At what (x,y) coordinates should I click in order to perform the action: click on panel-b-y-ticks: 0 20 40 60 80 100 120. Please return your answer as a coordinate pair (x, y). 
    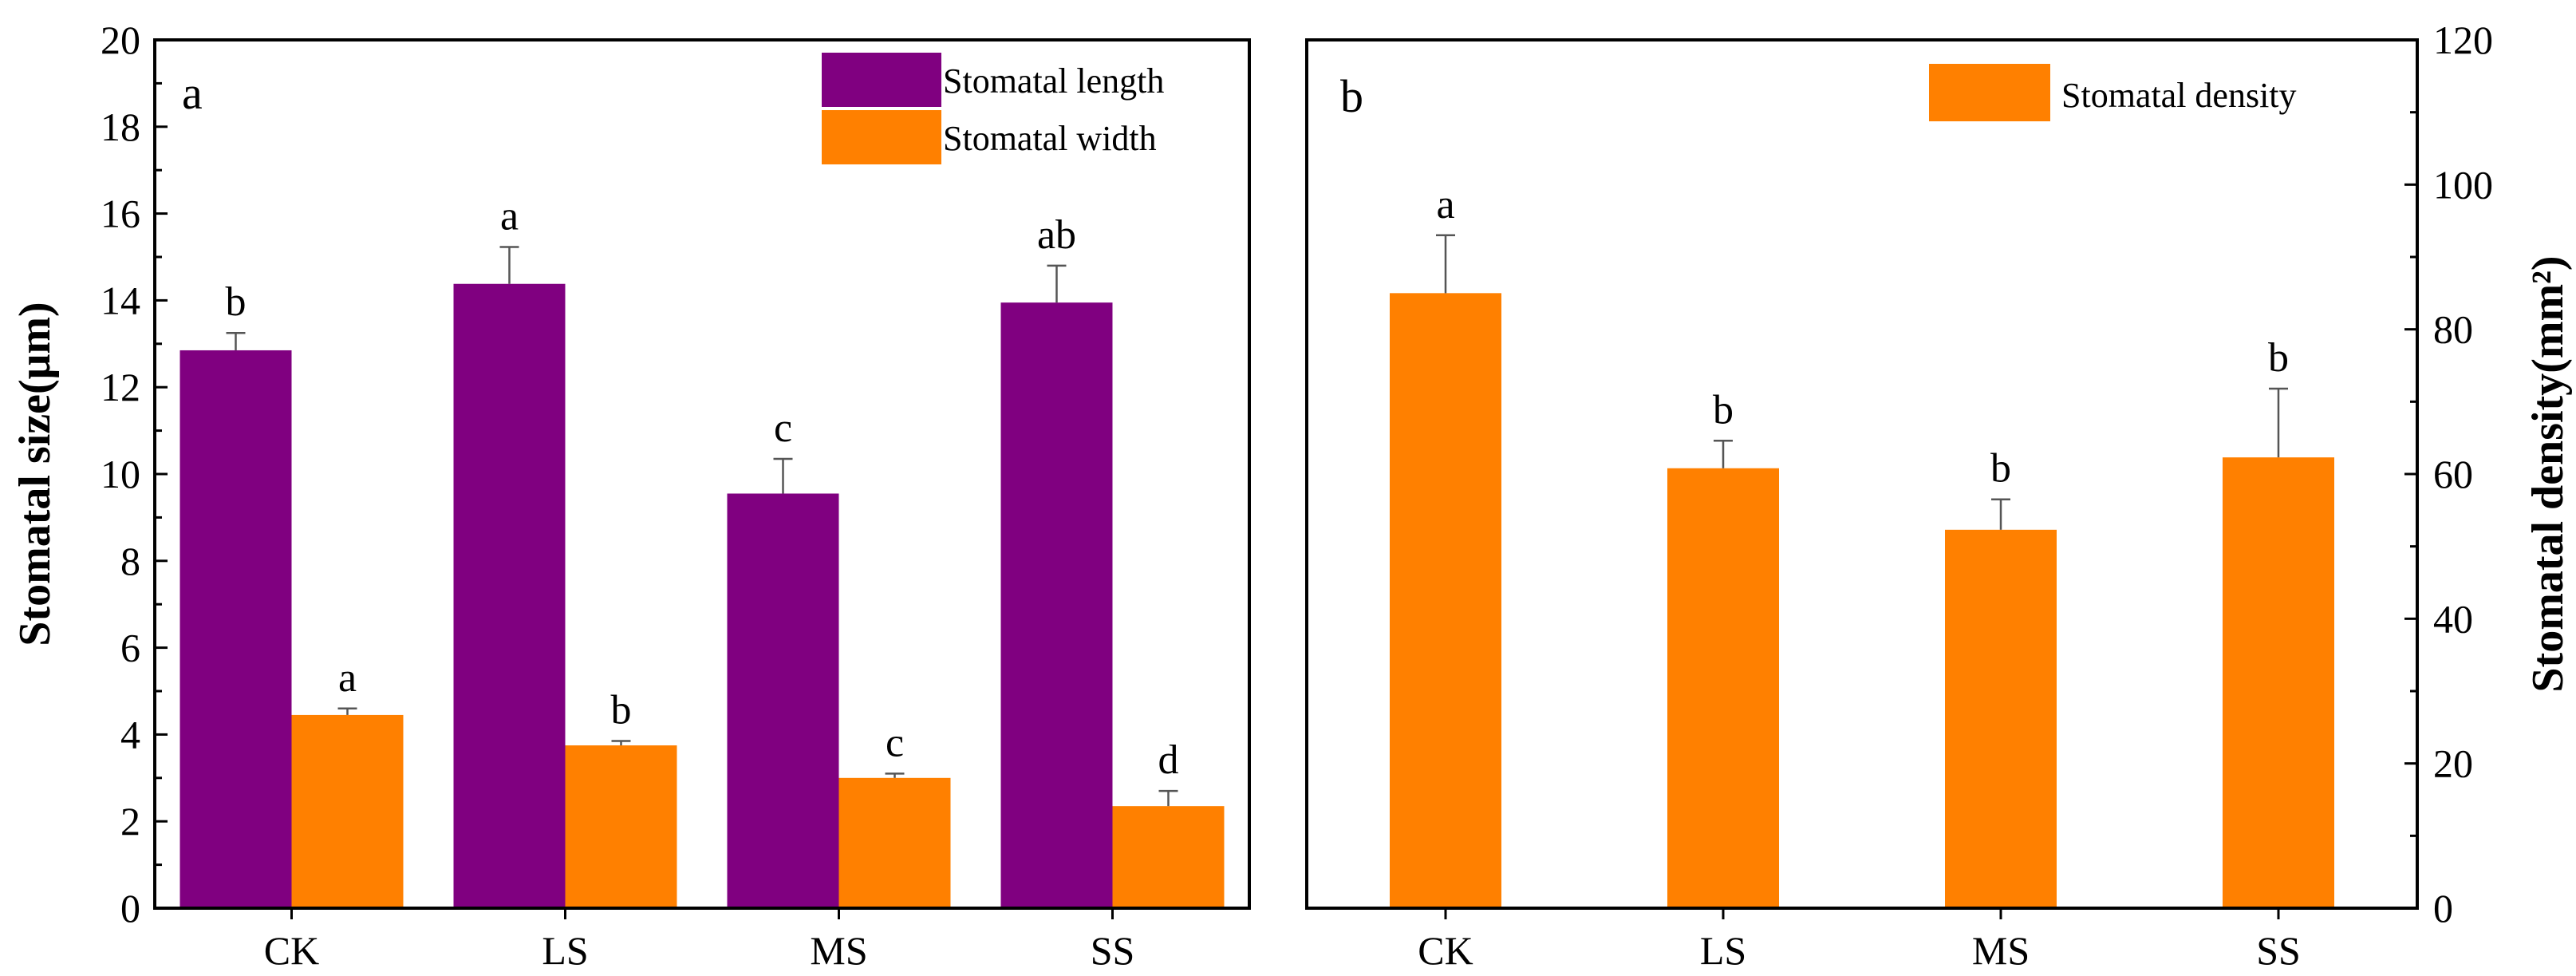
    Looking at the image, I should click on (2448, 474).